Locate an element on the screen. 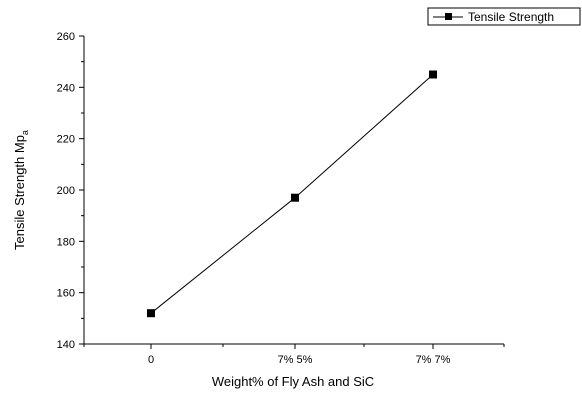 The height and width of the screenshot is (397, 582). y-tick-label: 140 is located at coordinates (66, 345).